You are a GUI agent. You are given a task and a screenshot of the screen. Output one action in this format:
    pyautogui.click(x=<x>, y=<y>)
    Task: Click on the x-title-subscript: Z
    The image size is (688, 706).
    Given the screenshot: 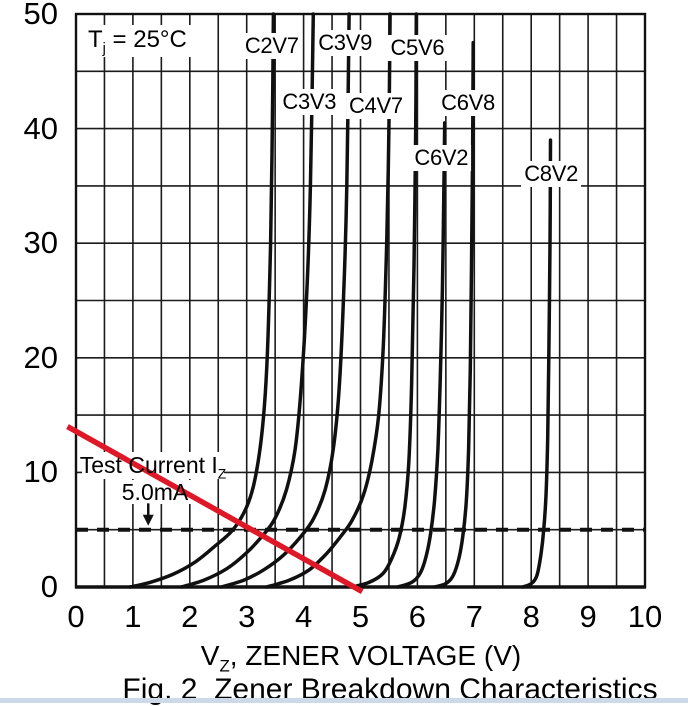 What is the action you would take?
    pyautogui.click(x=224, y=666)
    